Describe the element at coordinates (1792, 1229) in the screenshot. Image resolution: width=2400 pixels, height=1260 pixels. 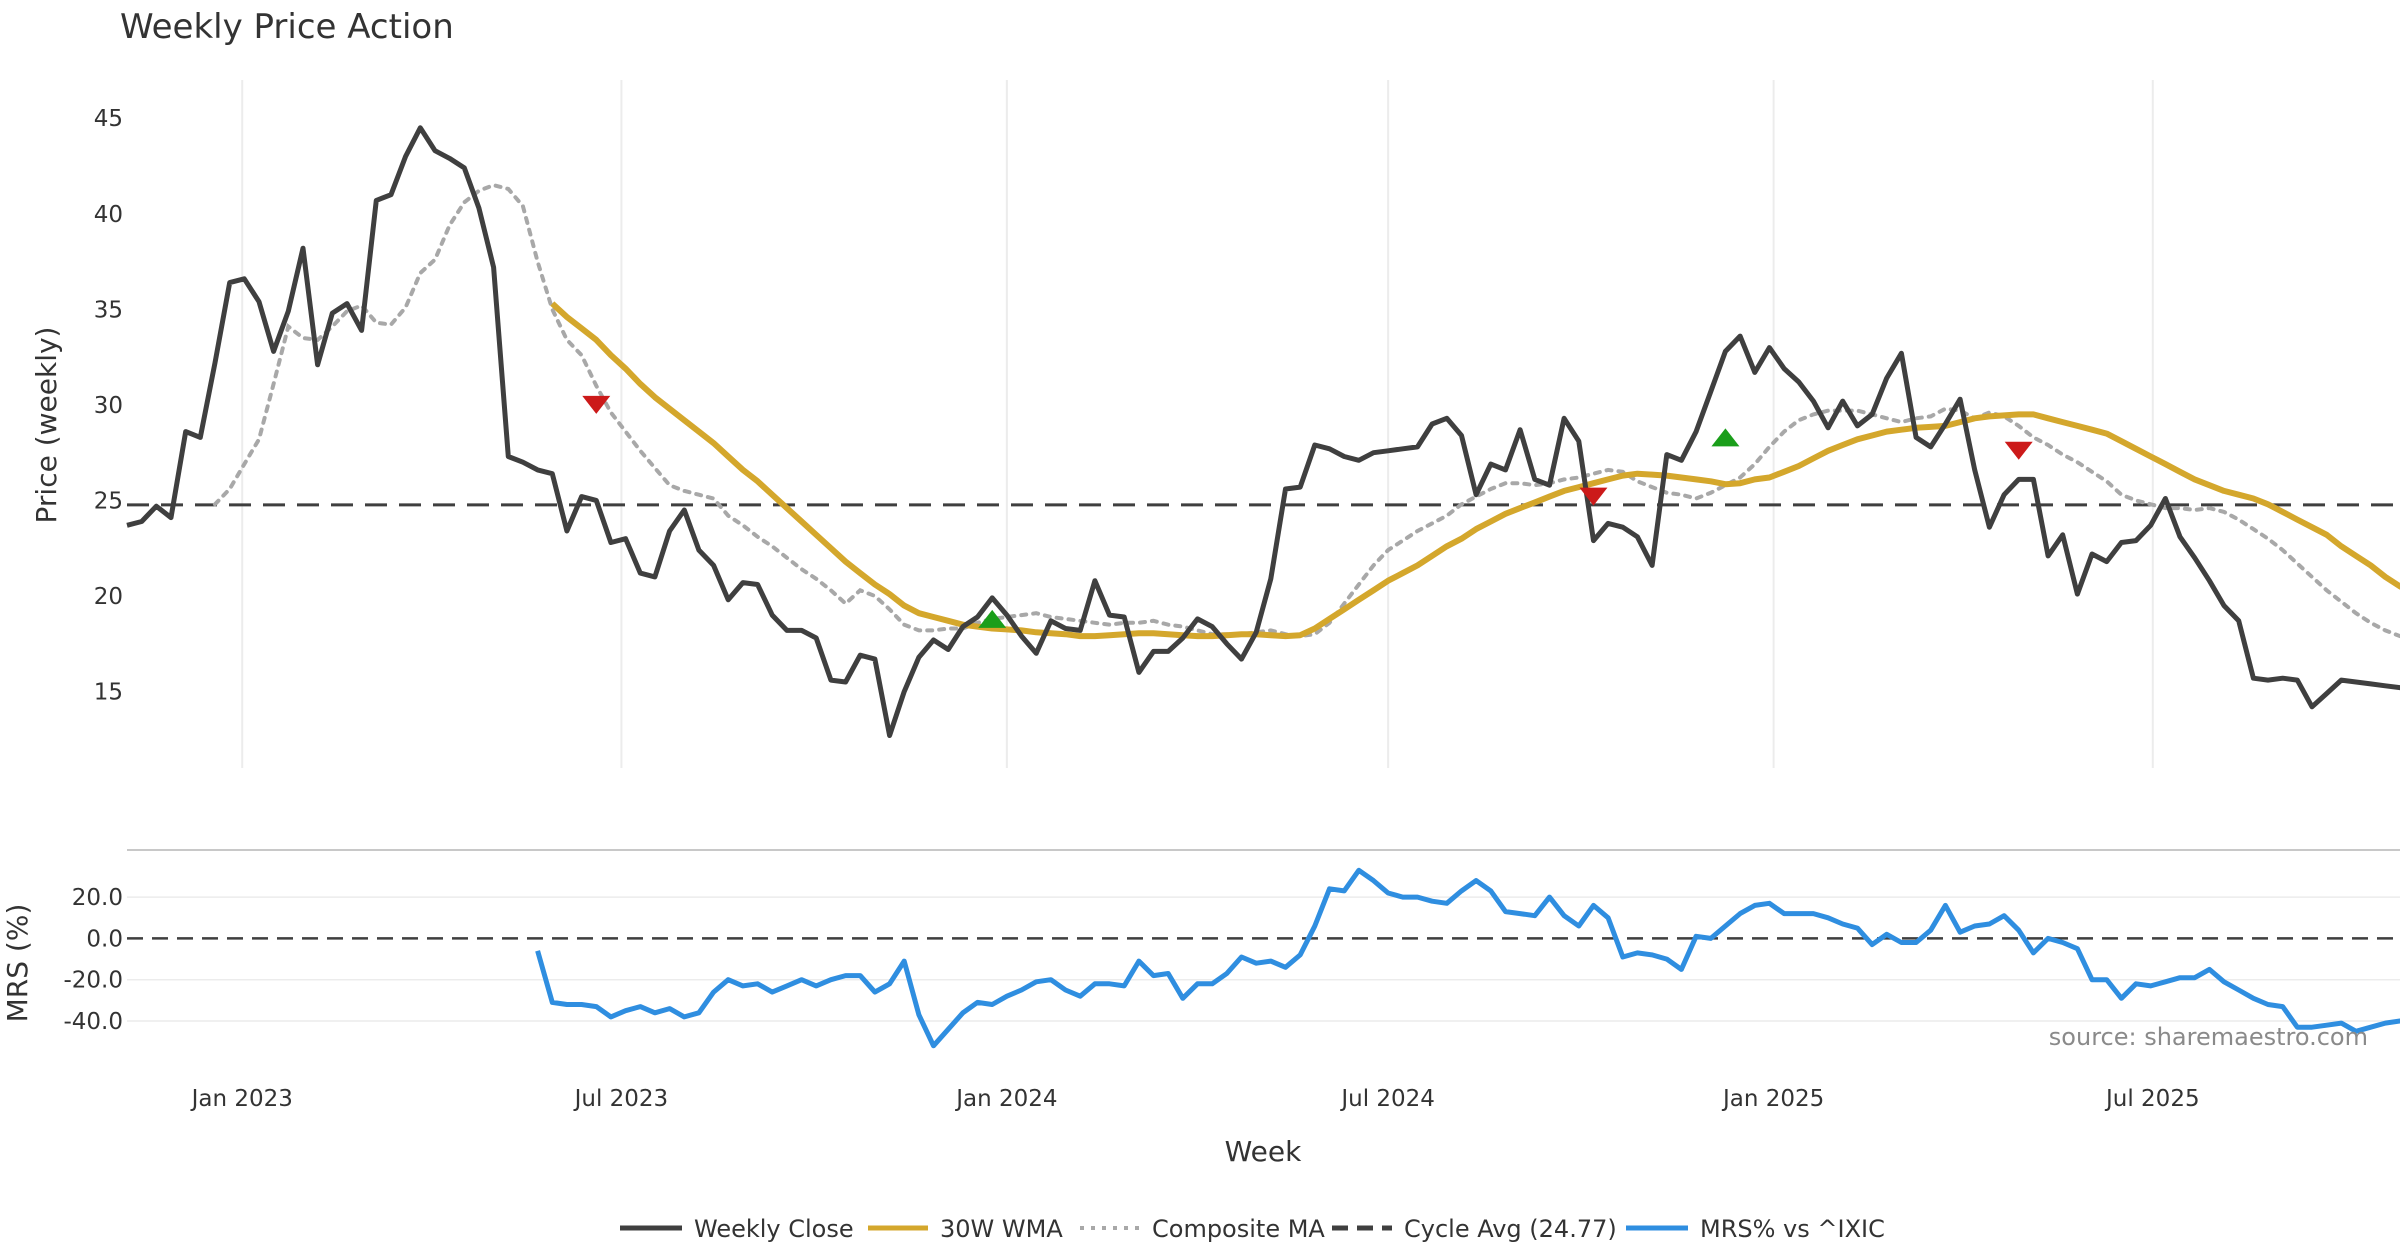
I see `legend-label-4: MRS% vs ^IXIC` at that location.